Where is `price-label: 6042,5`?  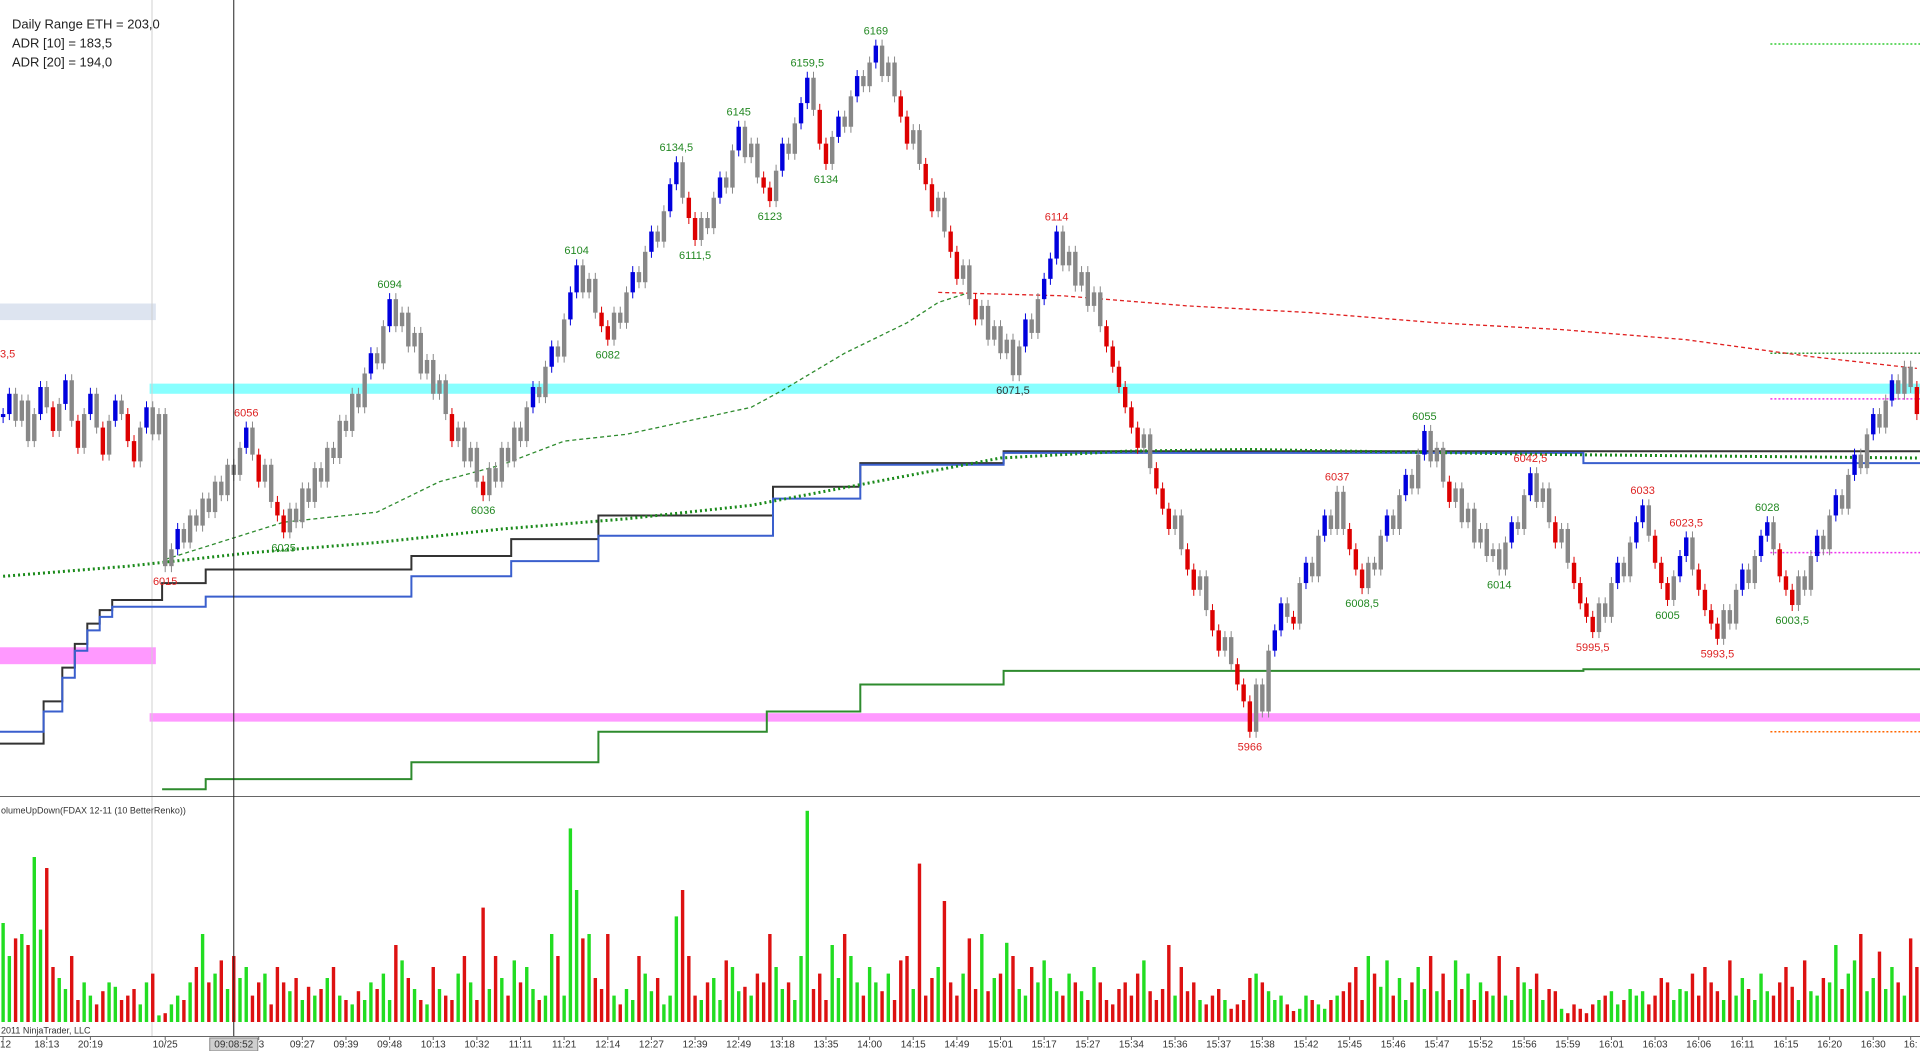 price-label: 6042,5 is located at coordinates (1531, 459).